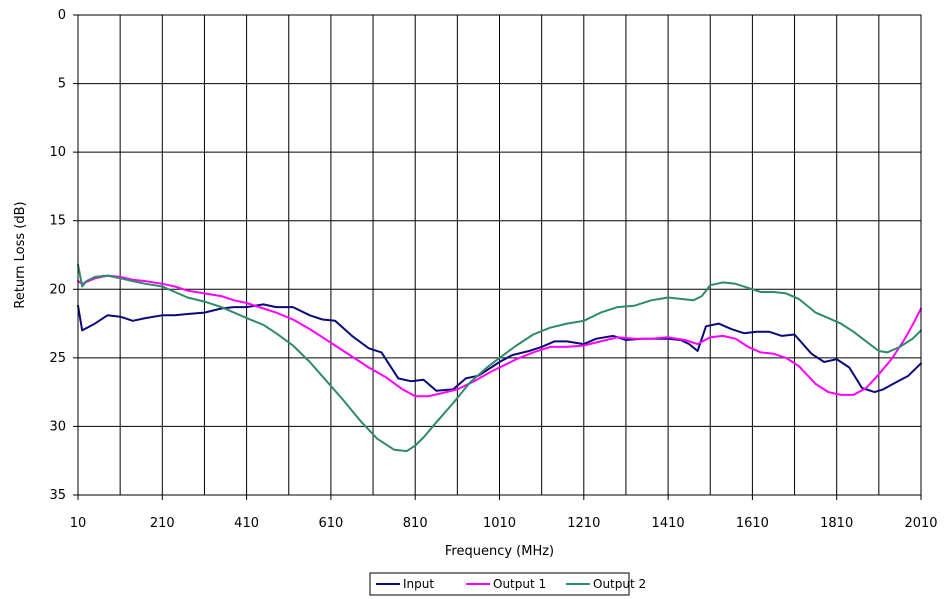 This screenshot has height=599, width=945. Describe the element at coordinates (418, 584) in the screenshot. I see `legend-label: Input` at that location.